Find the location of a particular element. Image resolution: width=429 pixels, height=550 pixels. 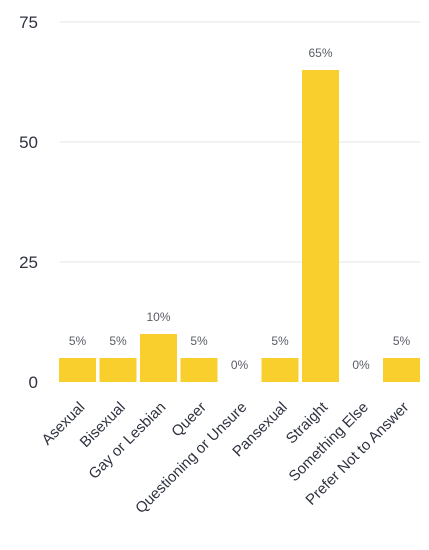

y-tick-label: 25 is located at coordinates (28, 262).